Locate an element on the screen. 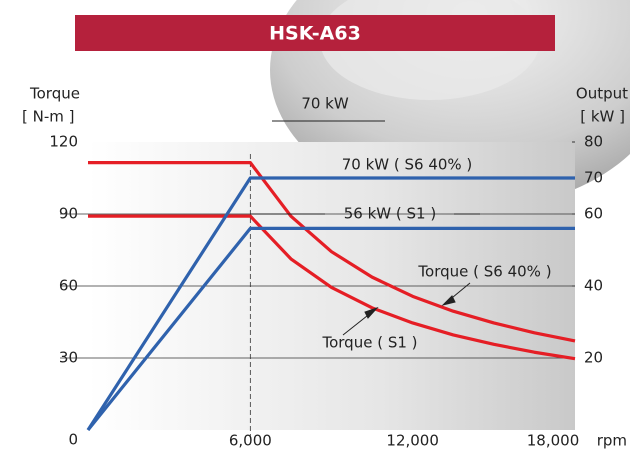 This screenshot has width=630, height=460. y-axis-label: Torque is located at coordinates (54, 94).